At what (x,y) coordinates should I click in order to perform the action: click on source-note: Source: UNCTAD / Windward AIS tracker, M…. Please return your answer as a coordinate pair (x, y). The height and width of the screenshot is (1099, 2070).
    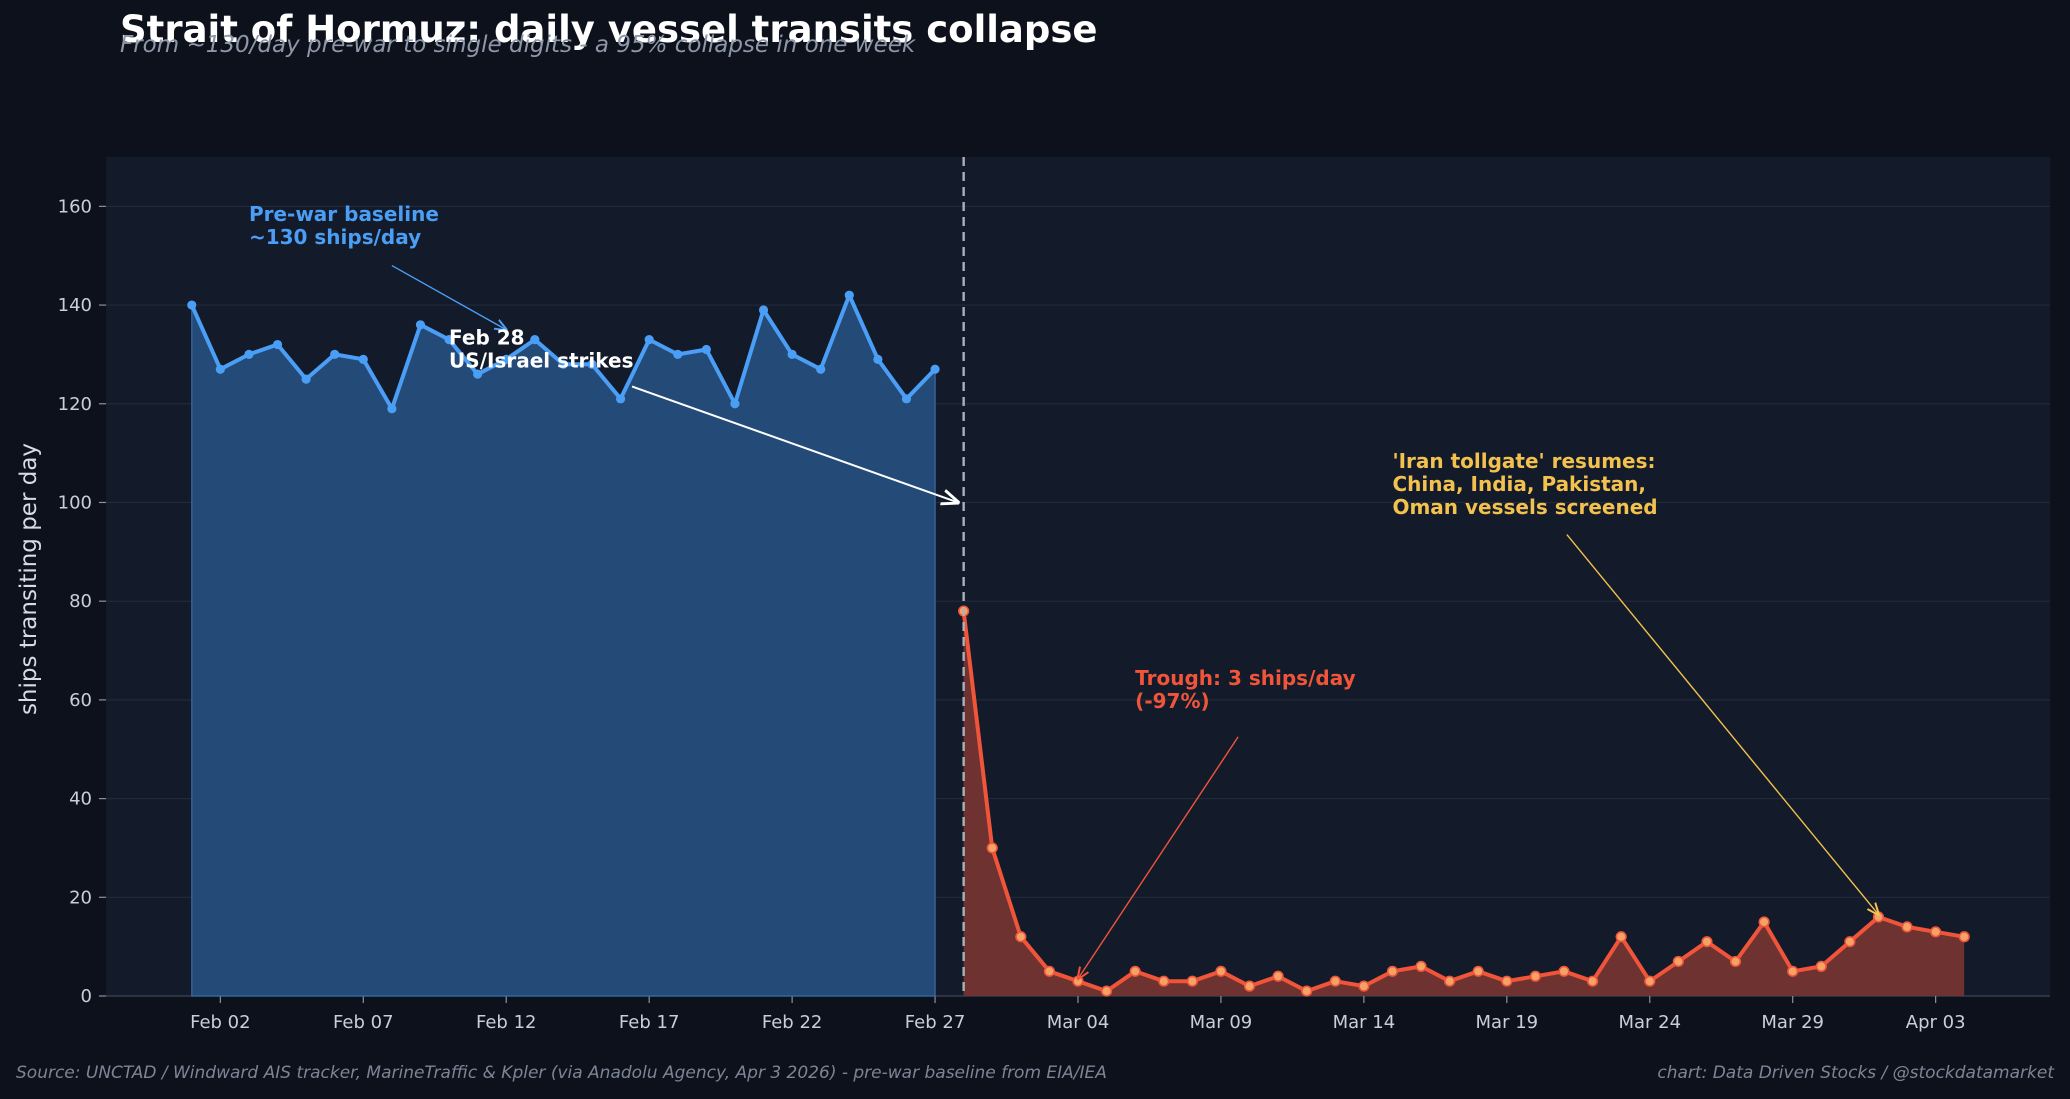
    Looking at the image, I should click on (561, 1073).